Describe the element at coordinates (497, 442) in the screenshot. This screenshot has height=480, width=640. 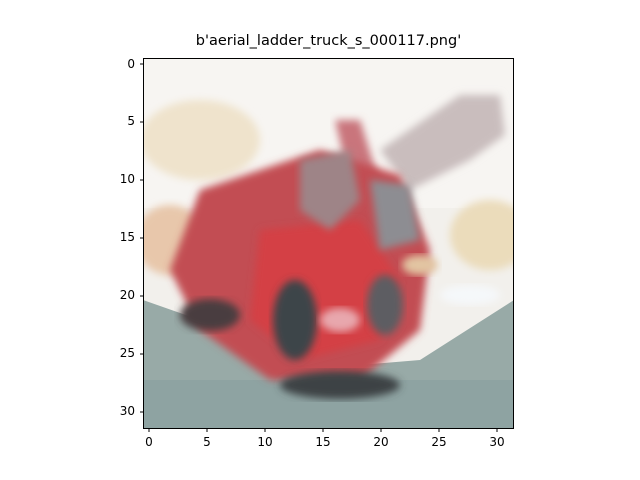
I see `x-tick-label: 30` at that location.